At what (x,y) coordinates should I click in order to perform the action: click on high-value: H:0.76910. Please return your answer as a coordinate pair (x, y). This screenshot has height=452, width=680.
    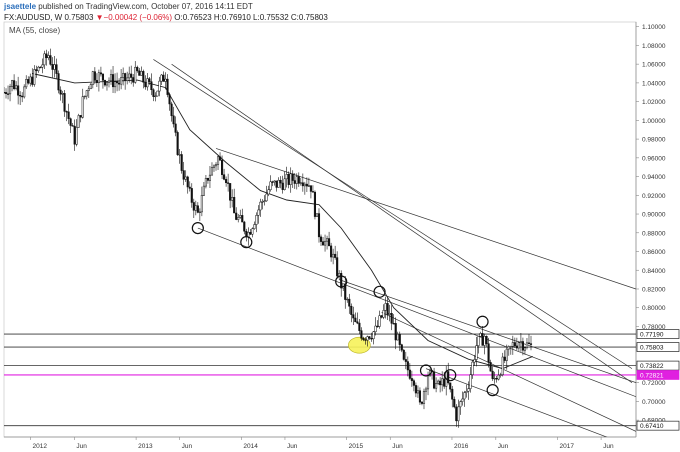
    Looking at the image, I should click on (232, 17).